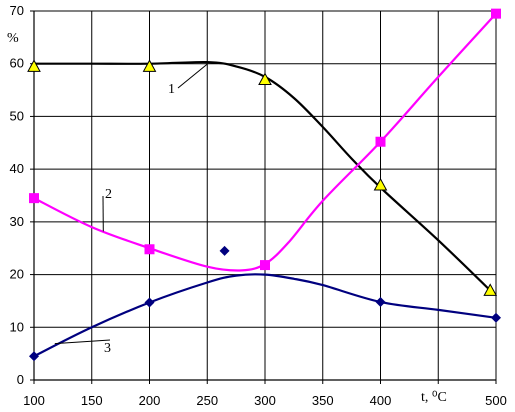 Image resolution: width=515 pixels, height=412 pixels. I want to click on y-tick-label: 30, so click(17, 221).